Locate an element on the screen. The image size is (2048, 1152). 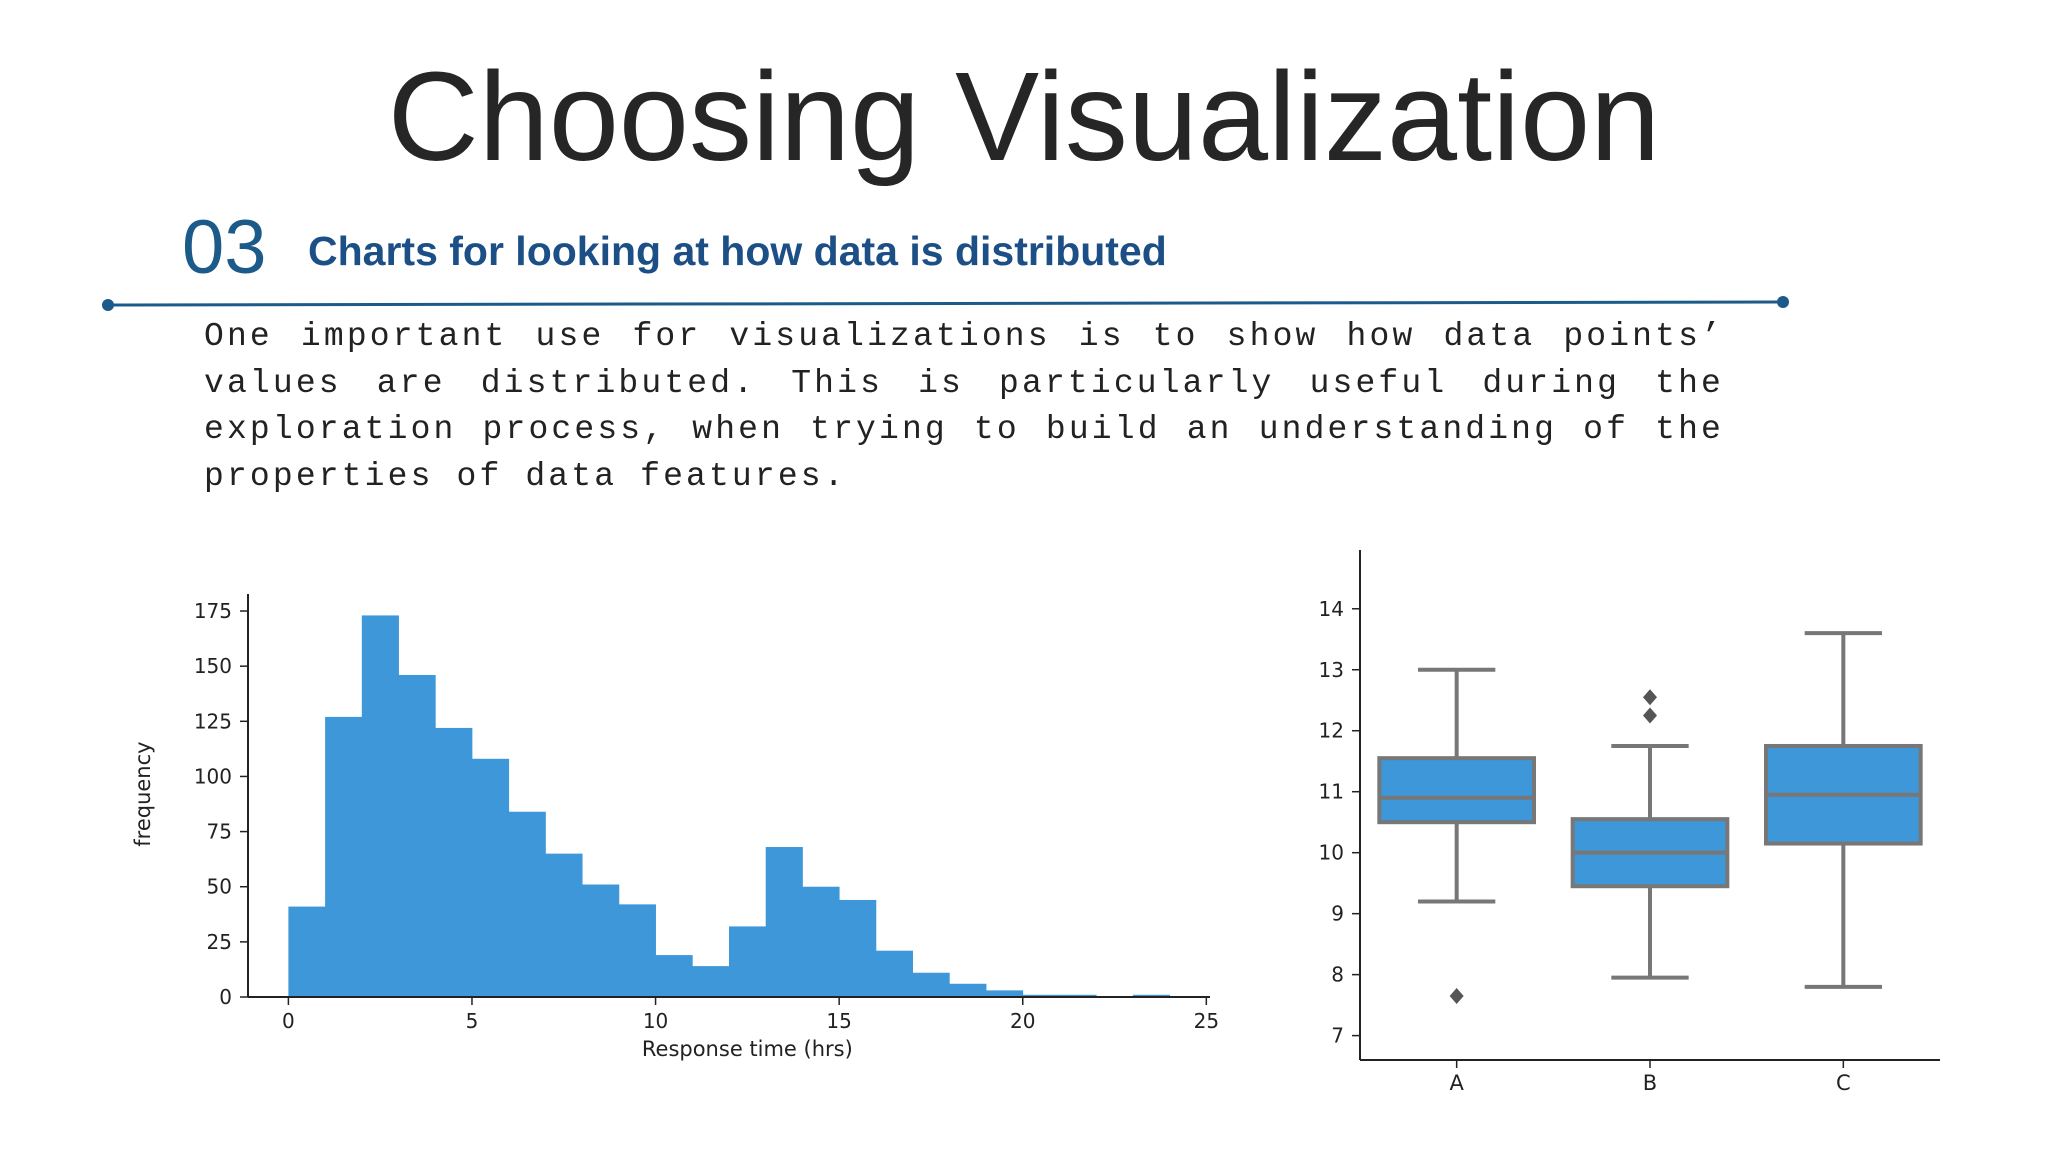
y-tick-label: 75 is located at coordinates (219, 832).